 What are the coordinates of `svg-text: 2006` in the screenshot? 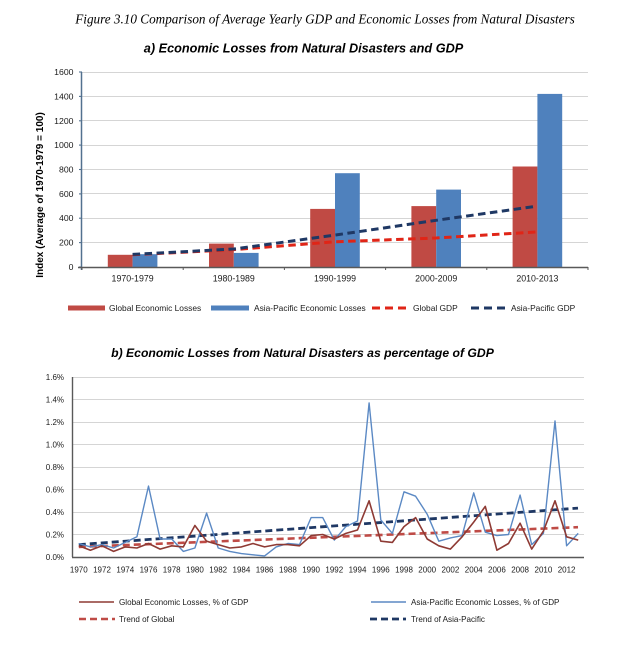 It's located at (497, 570).